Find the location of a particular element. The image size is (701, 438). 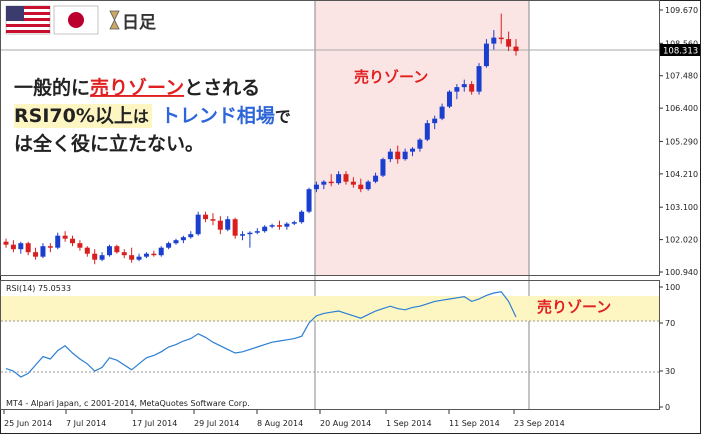

time-tick-label: 11 Sep 2014 is located at coordinates (474, 423).